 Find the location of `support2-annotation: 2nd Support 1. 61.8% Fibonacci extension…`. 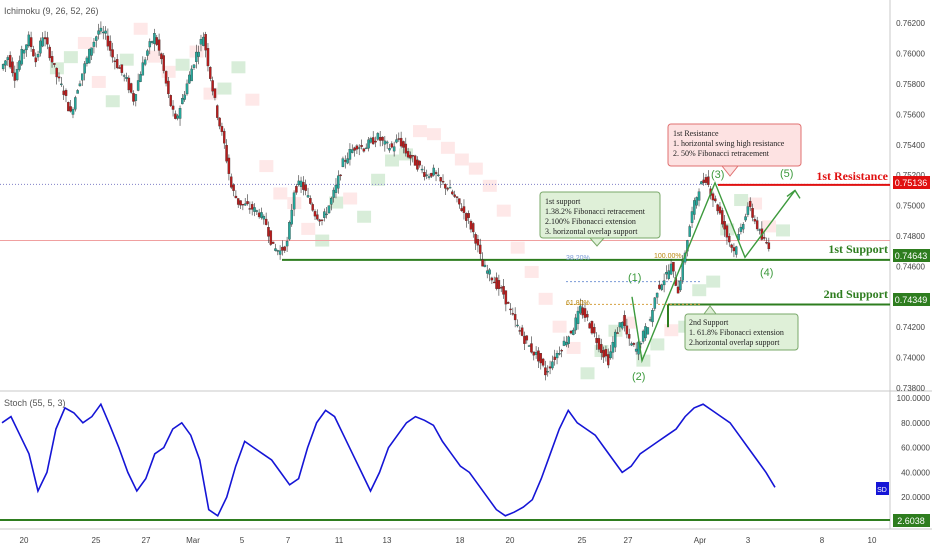

support2-annotation: 2nd Support 1. 61.8% Fibonacci extension… is located at coordinates (741, 328).